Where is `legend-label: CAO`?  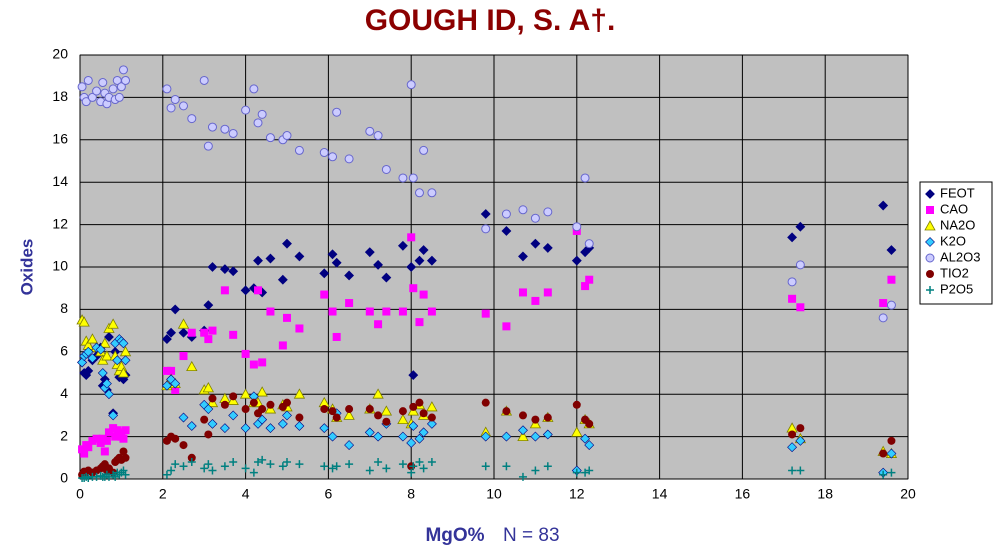
legend-label: CAO is located at coordinates (954, 208).